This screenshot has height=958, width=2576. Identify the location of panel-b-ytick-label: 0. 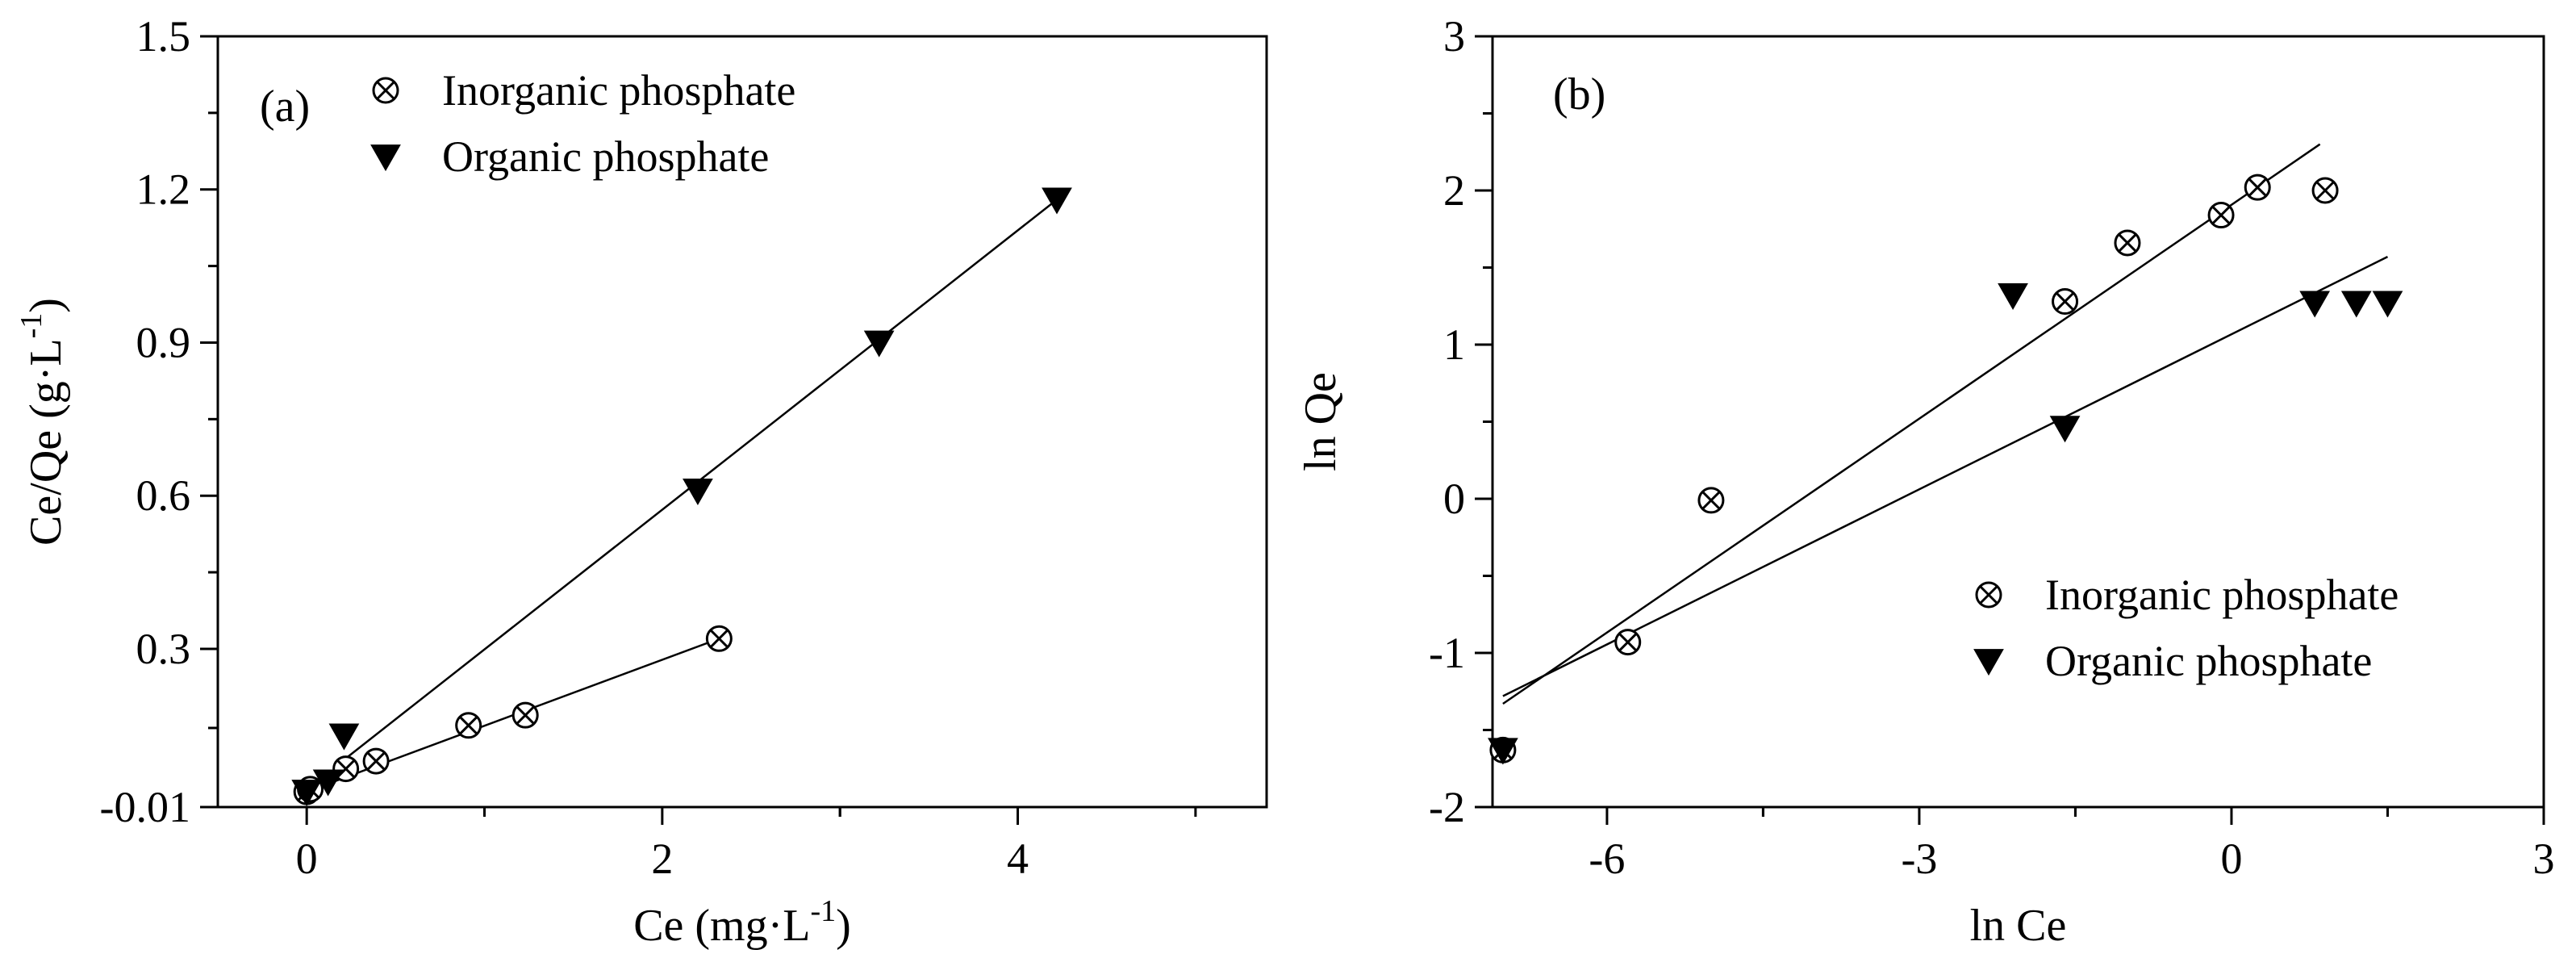
(1454, 499).